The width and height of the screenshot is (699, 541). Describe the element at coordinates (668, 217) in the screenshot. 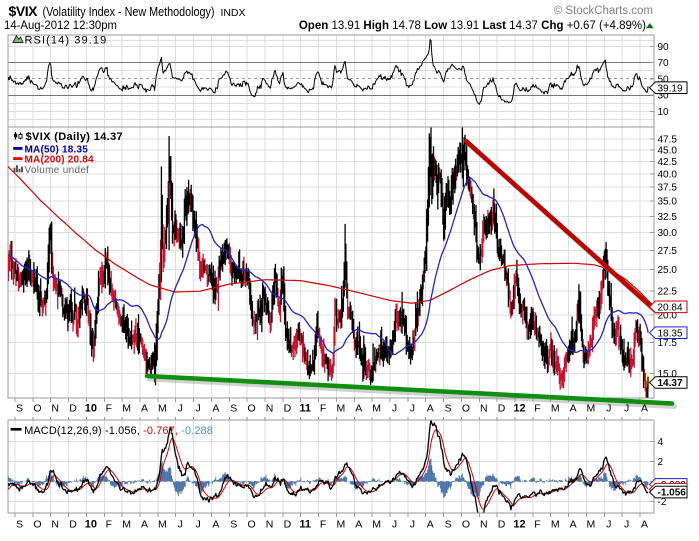

I see `svg-text: 32.5` at that location.